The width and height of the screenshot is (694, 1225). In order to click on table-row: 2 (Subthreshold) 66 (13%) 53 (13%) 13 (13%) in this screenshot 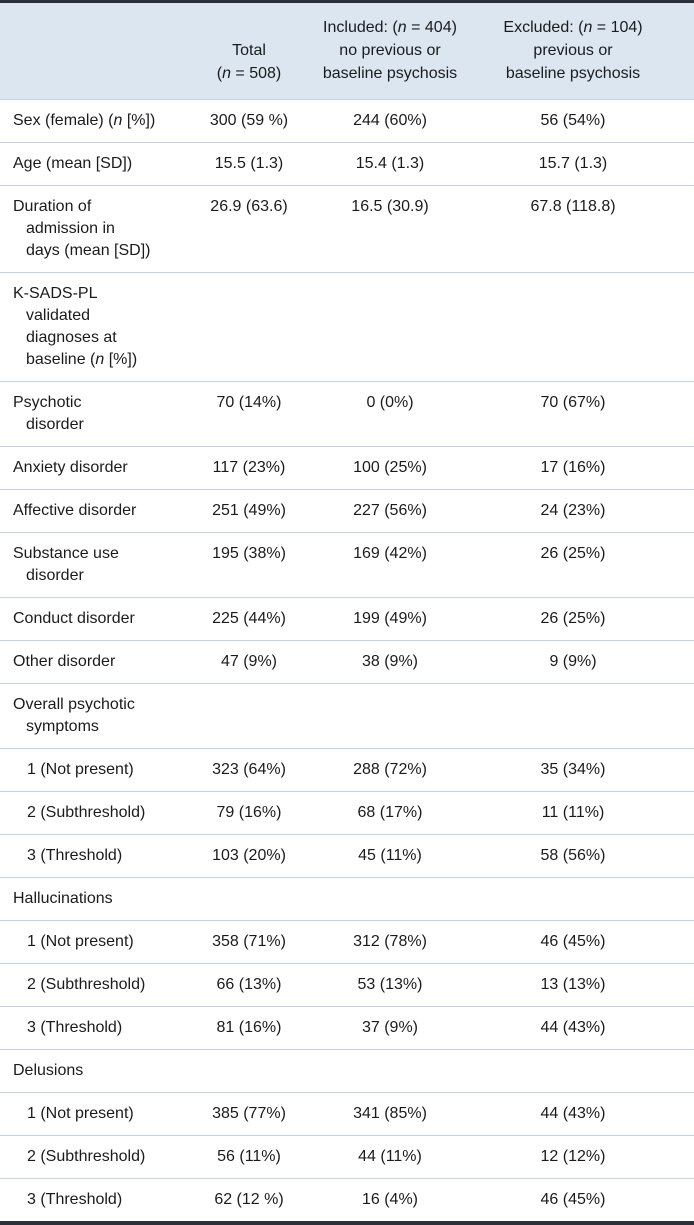, I will do `click(347, 985)`.